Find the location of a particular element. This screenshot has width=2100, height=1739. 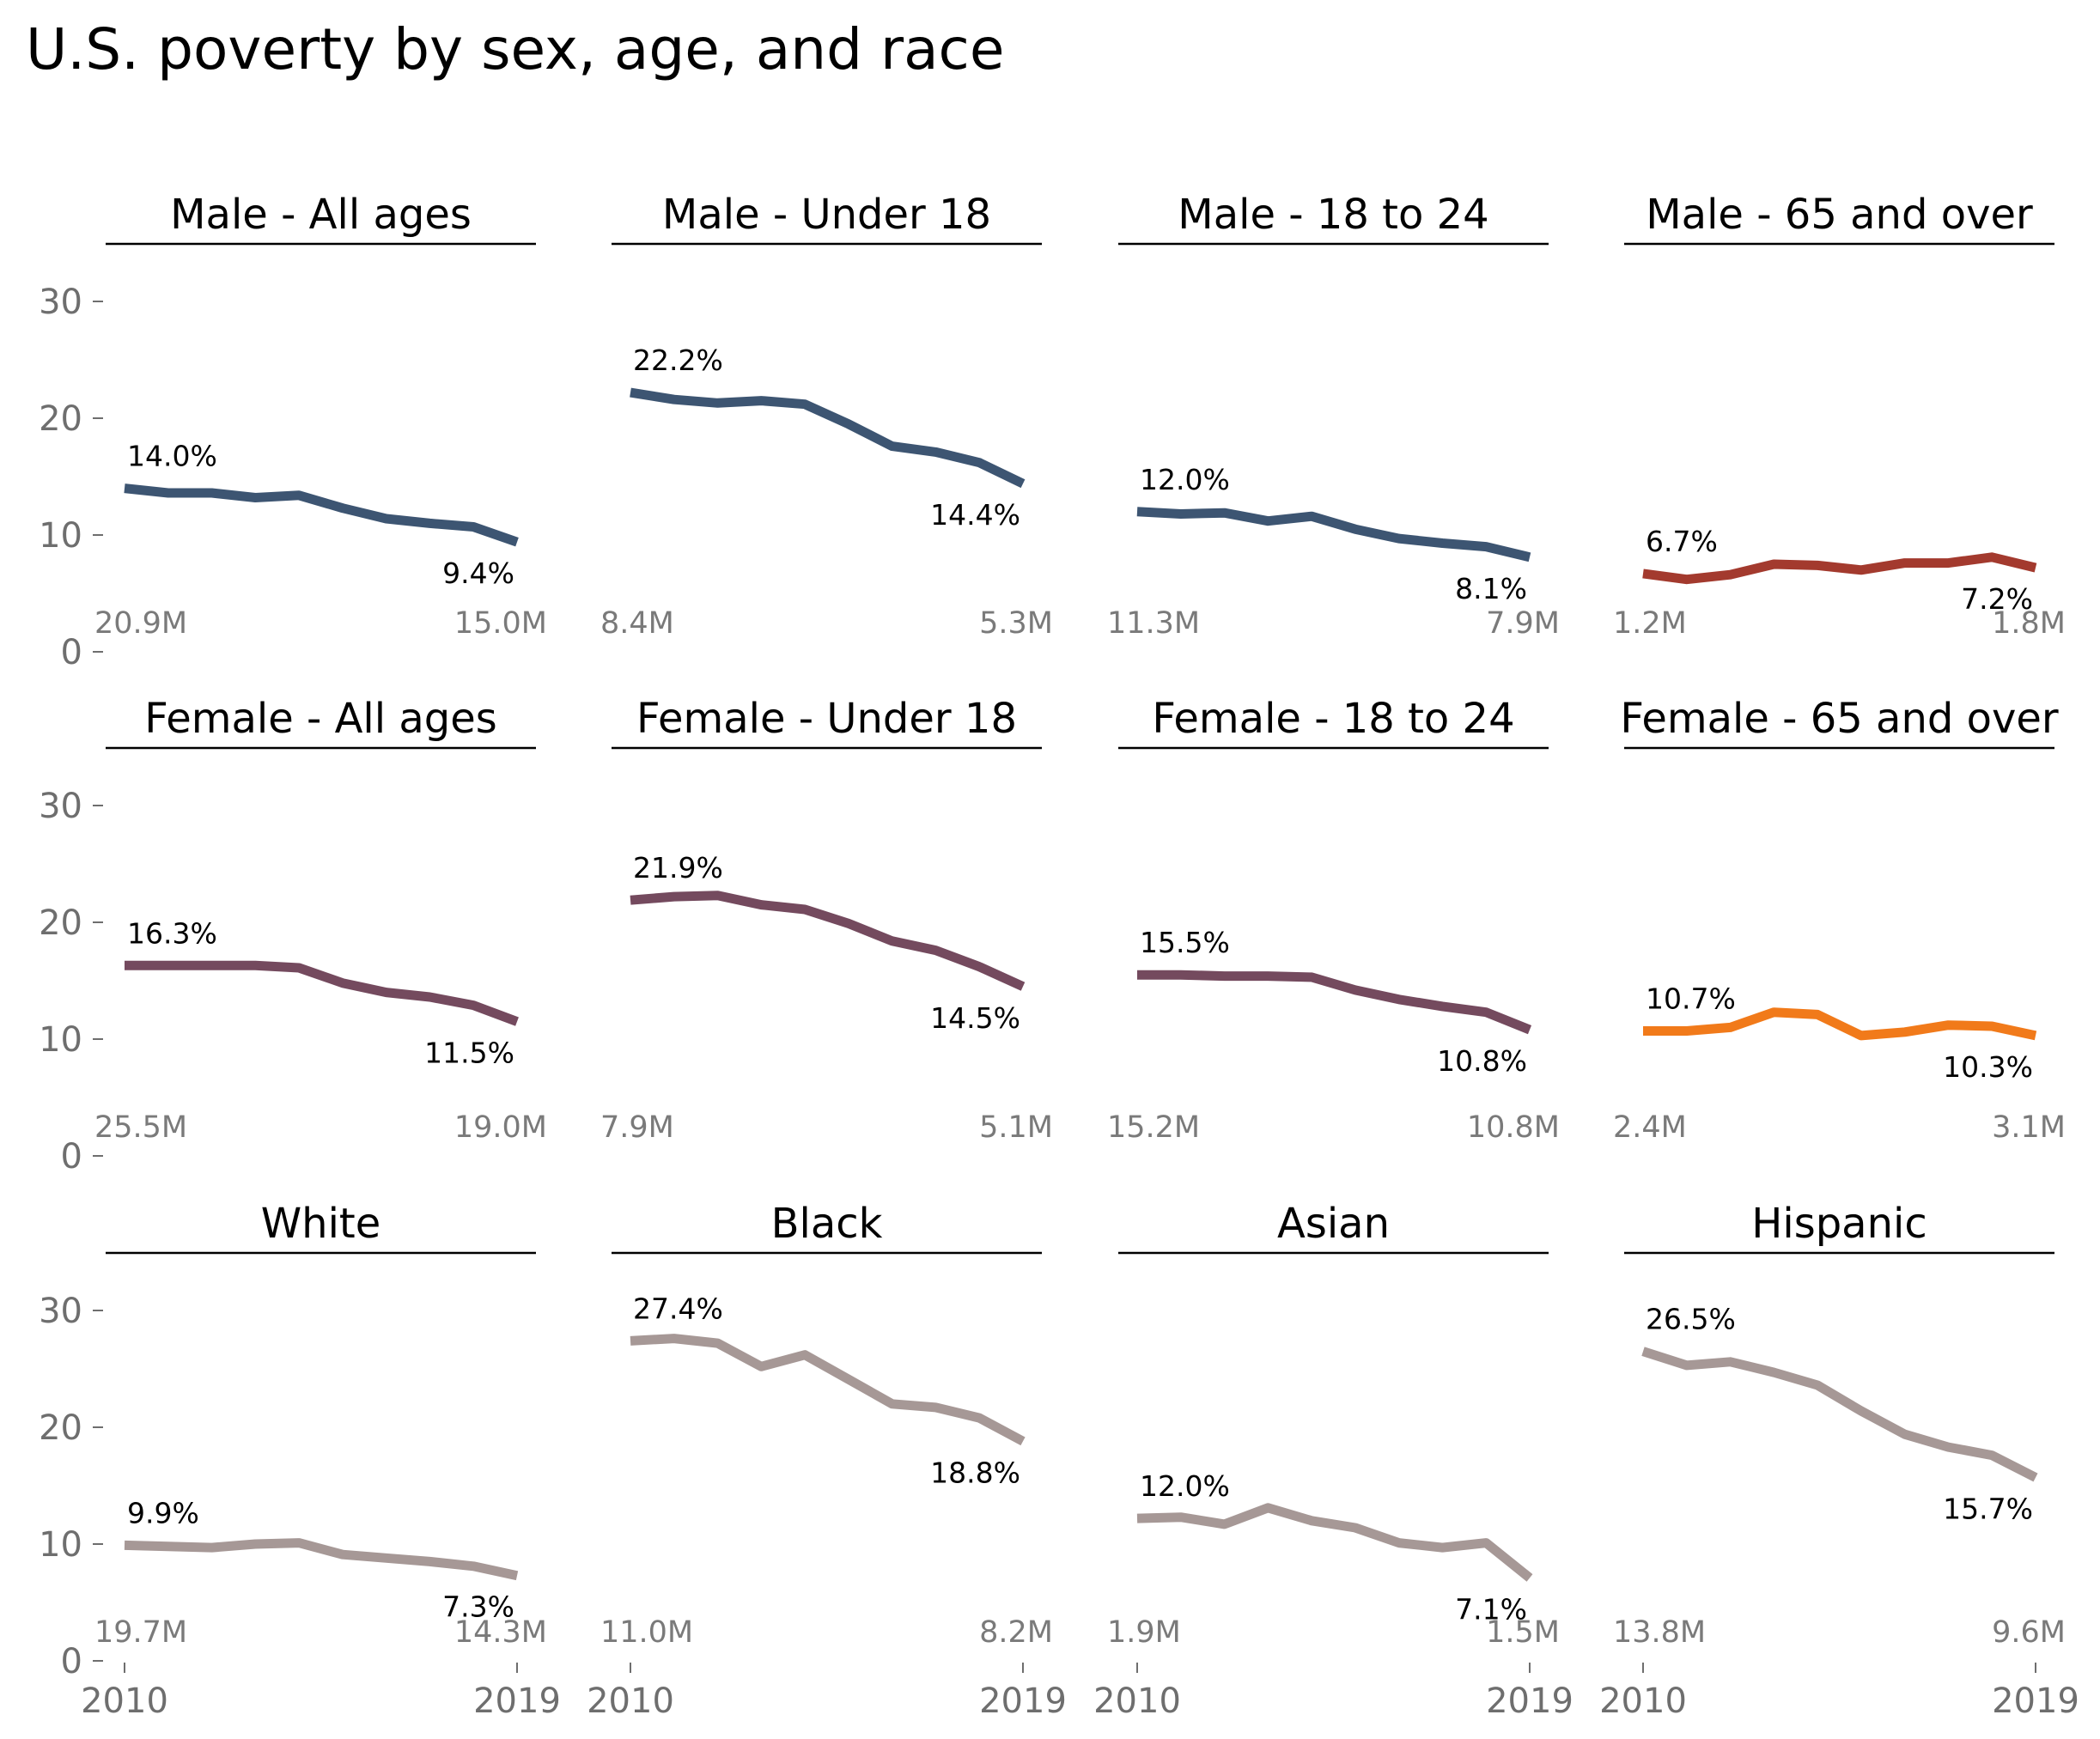

end-count-label: 1.8M is located at coordinates (2029, 623).